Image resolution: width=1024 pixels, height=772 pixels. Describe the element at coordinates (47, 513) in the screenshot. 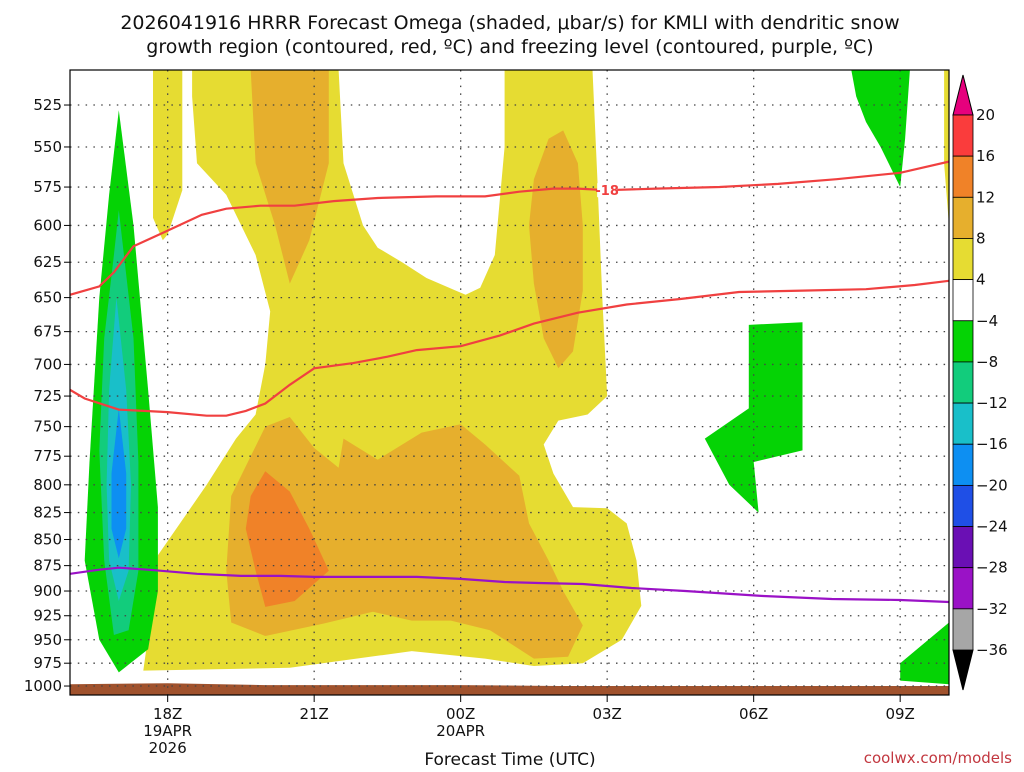

I see `y-tick-label: 825` at that location.